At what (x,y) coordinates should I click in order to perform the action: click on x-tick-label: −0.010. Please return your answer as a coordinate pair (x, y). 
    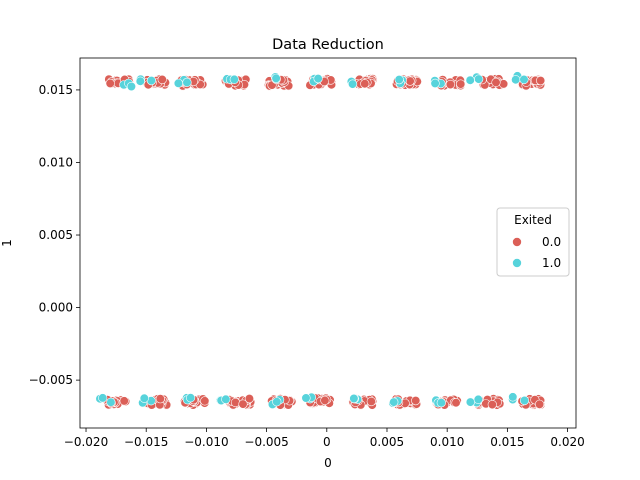
    Looking at the image, I should click on (206, 442).